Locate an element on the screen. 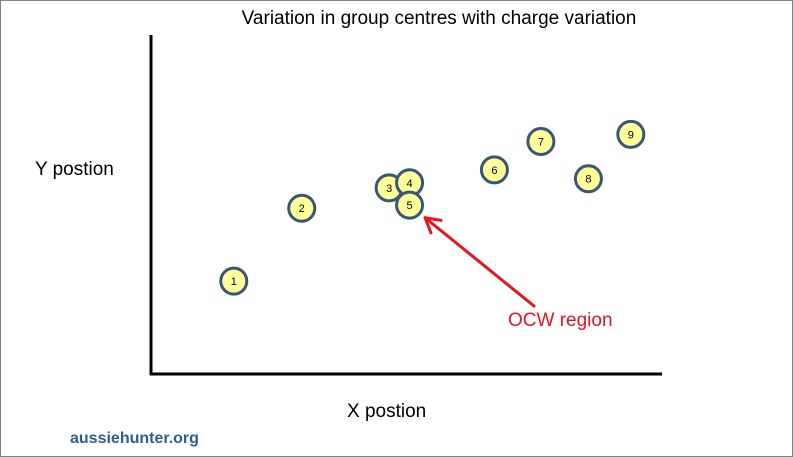 The height and width of the screenshot is (457, 793). data-point-label-5: 5 is located at coordinates (410, 206).